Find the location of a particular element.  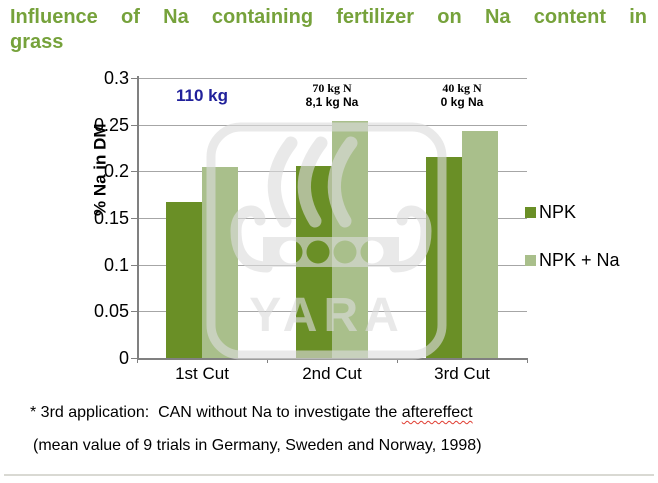

legend-item-npk: NPK is located at coordinates (550, 212).